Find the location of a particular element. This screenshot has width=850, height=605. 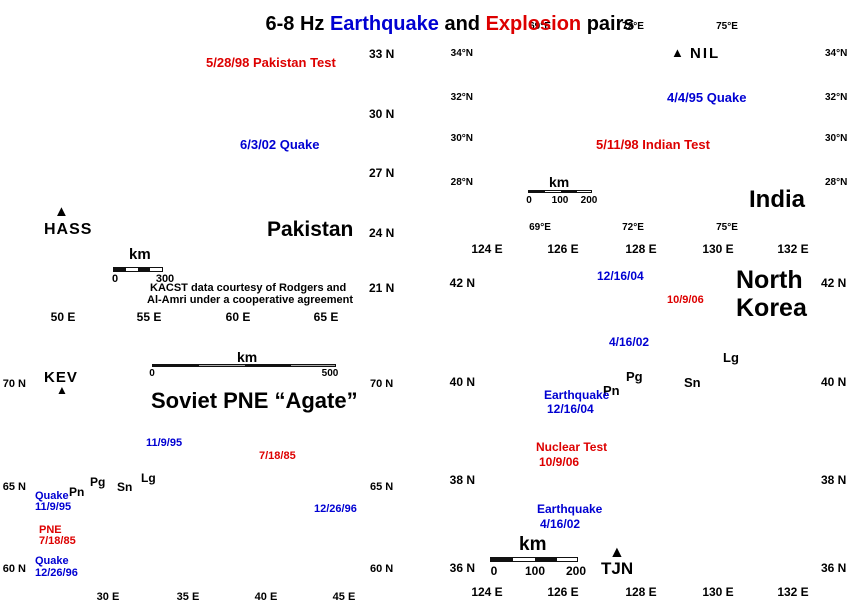

title-suffix: pairs is located at coordinates (608, 24).